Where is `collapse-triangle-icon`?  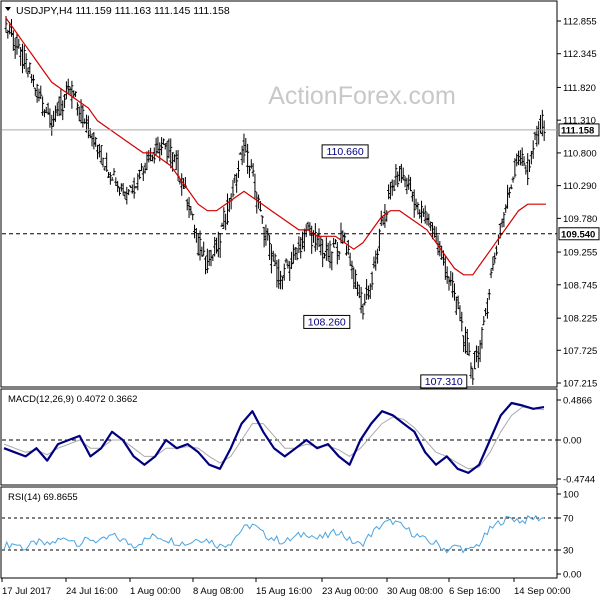
collapse-triangle-icon is located at coordinates (8, 9).